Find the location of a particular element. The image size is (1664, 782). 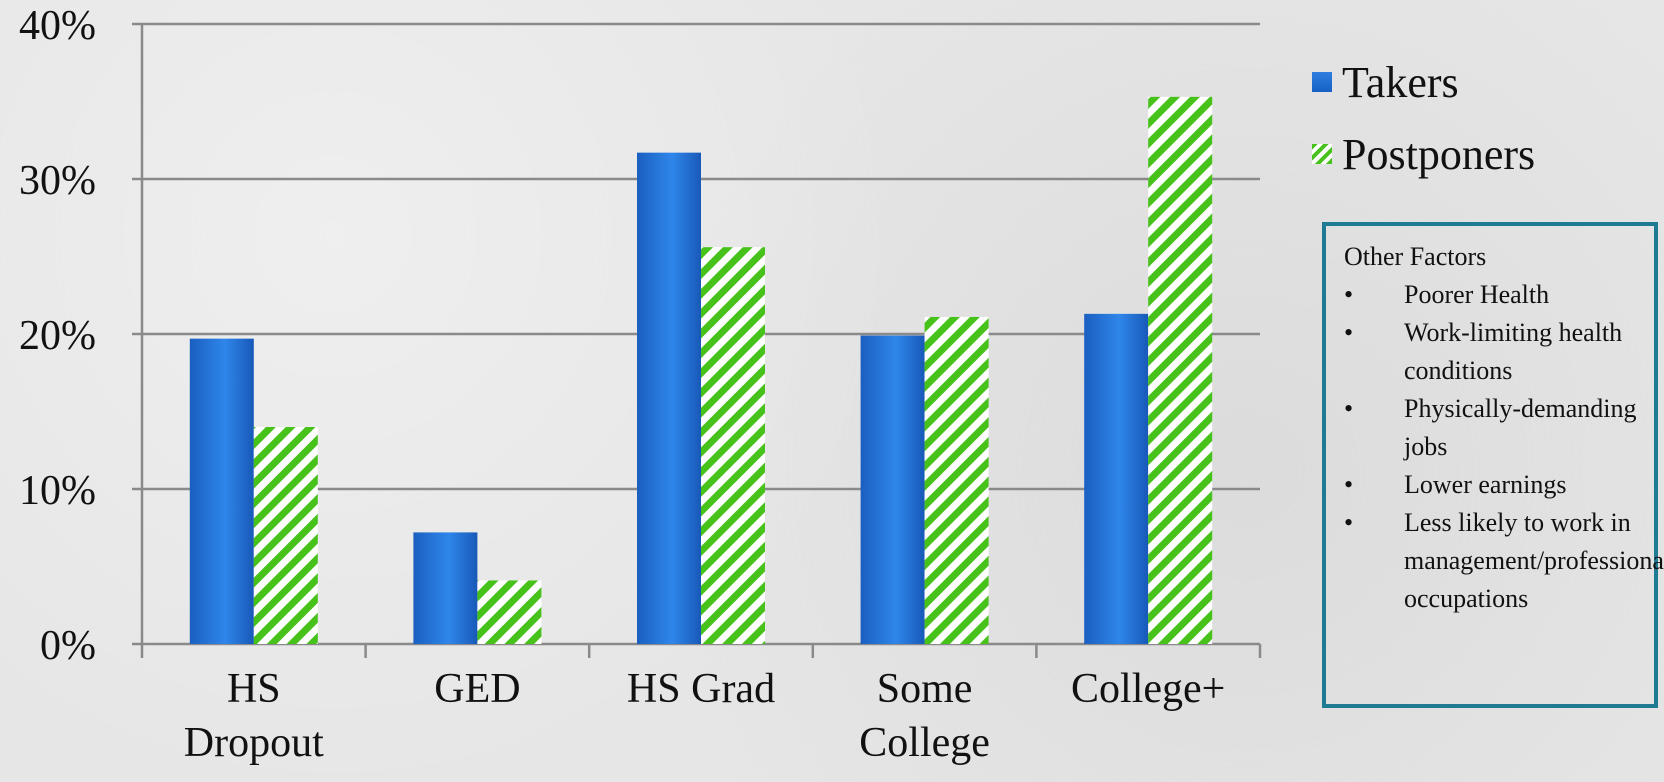

x-tick-label: HS Dropout is located at coordinates (254, 716).